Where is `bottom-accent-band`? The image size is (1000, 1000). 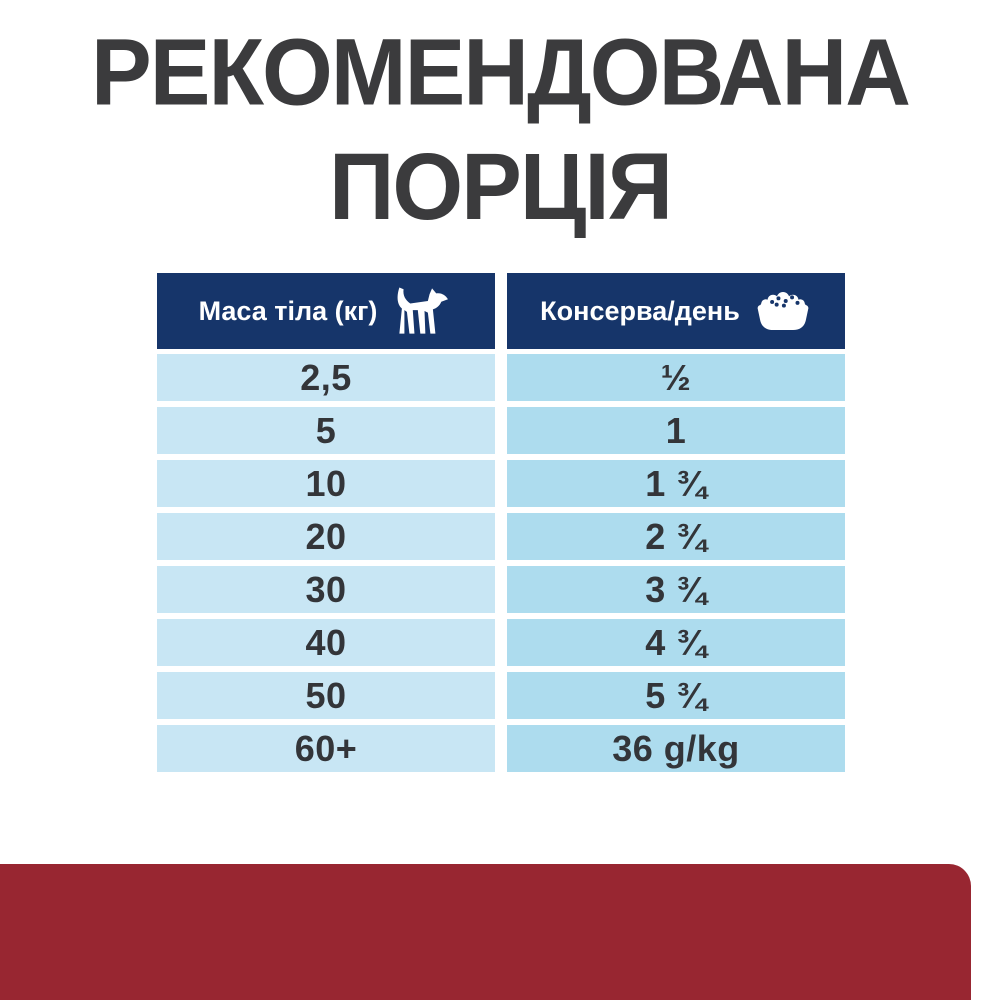 bottom-accent-band is located at coordinates (485, 932).